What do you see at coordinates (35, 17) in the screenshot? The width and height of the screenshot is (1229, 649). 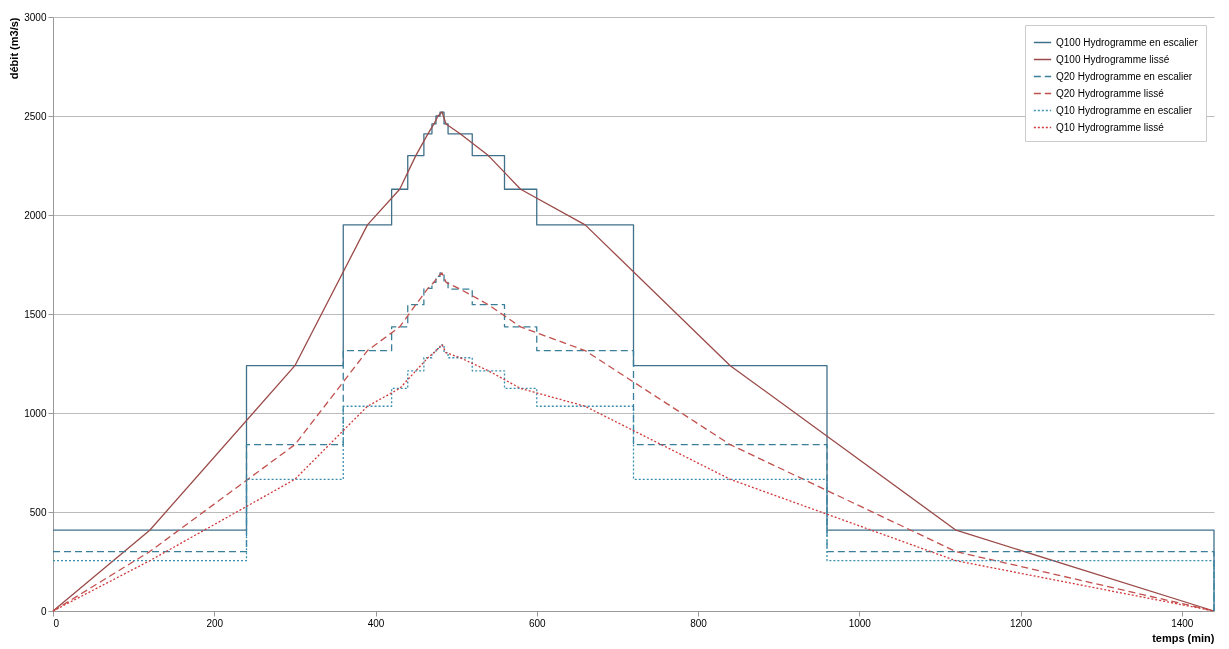 I see `y-tick-label: 3000` at bounding box center [35, 17].